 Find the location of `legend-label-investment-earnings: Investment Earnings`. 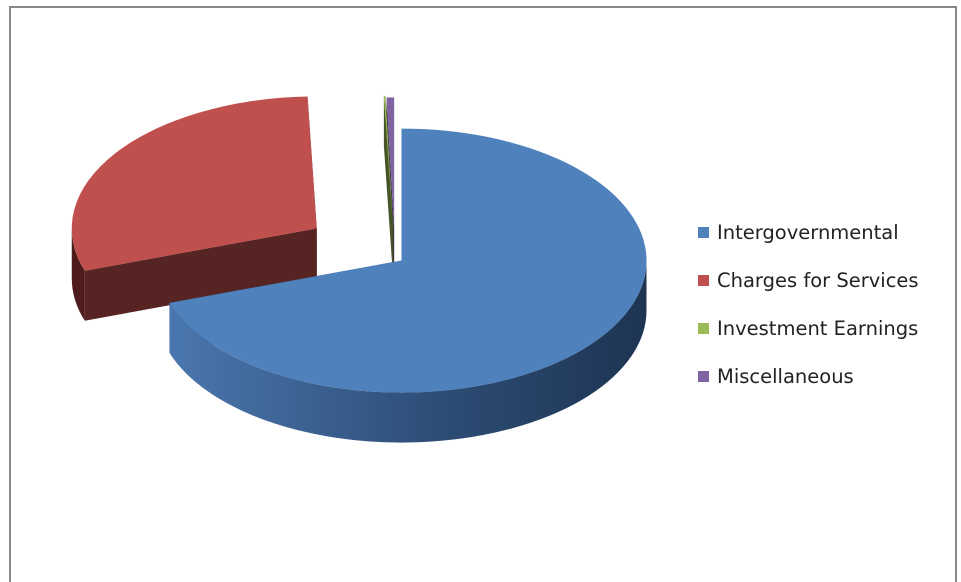

legend-label-investment-earnings: Investment Earnings is located at coordinates (818, 328).